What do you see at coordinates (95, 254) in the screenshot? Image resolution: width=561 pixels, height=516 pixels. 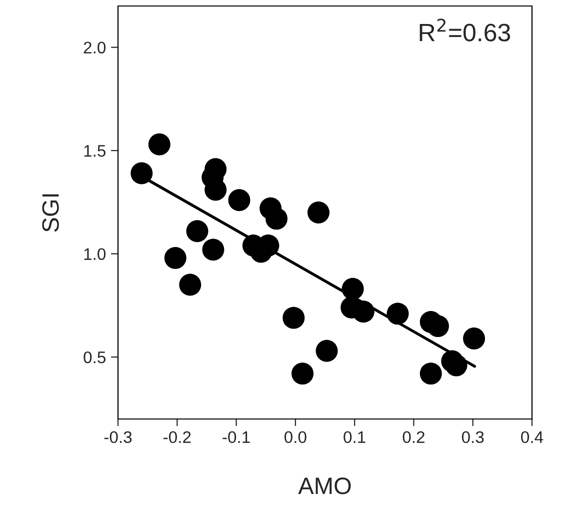 I see `y-tick-label: 1.0` at bounding box center [95, 254].